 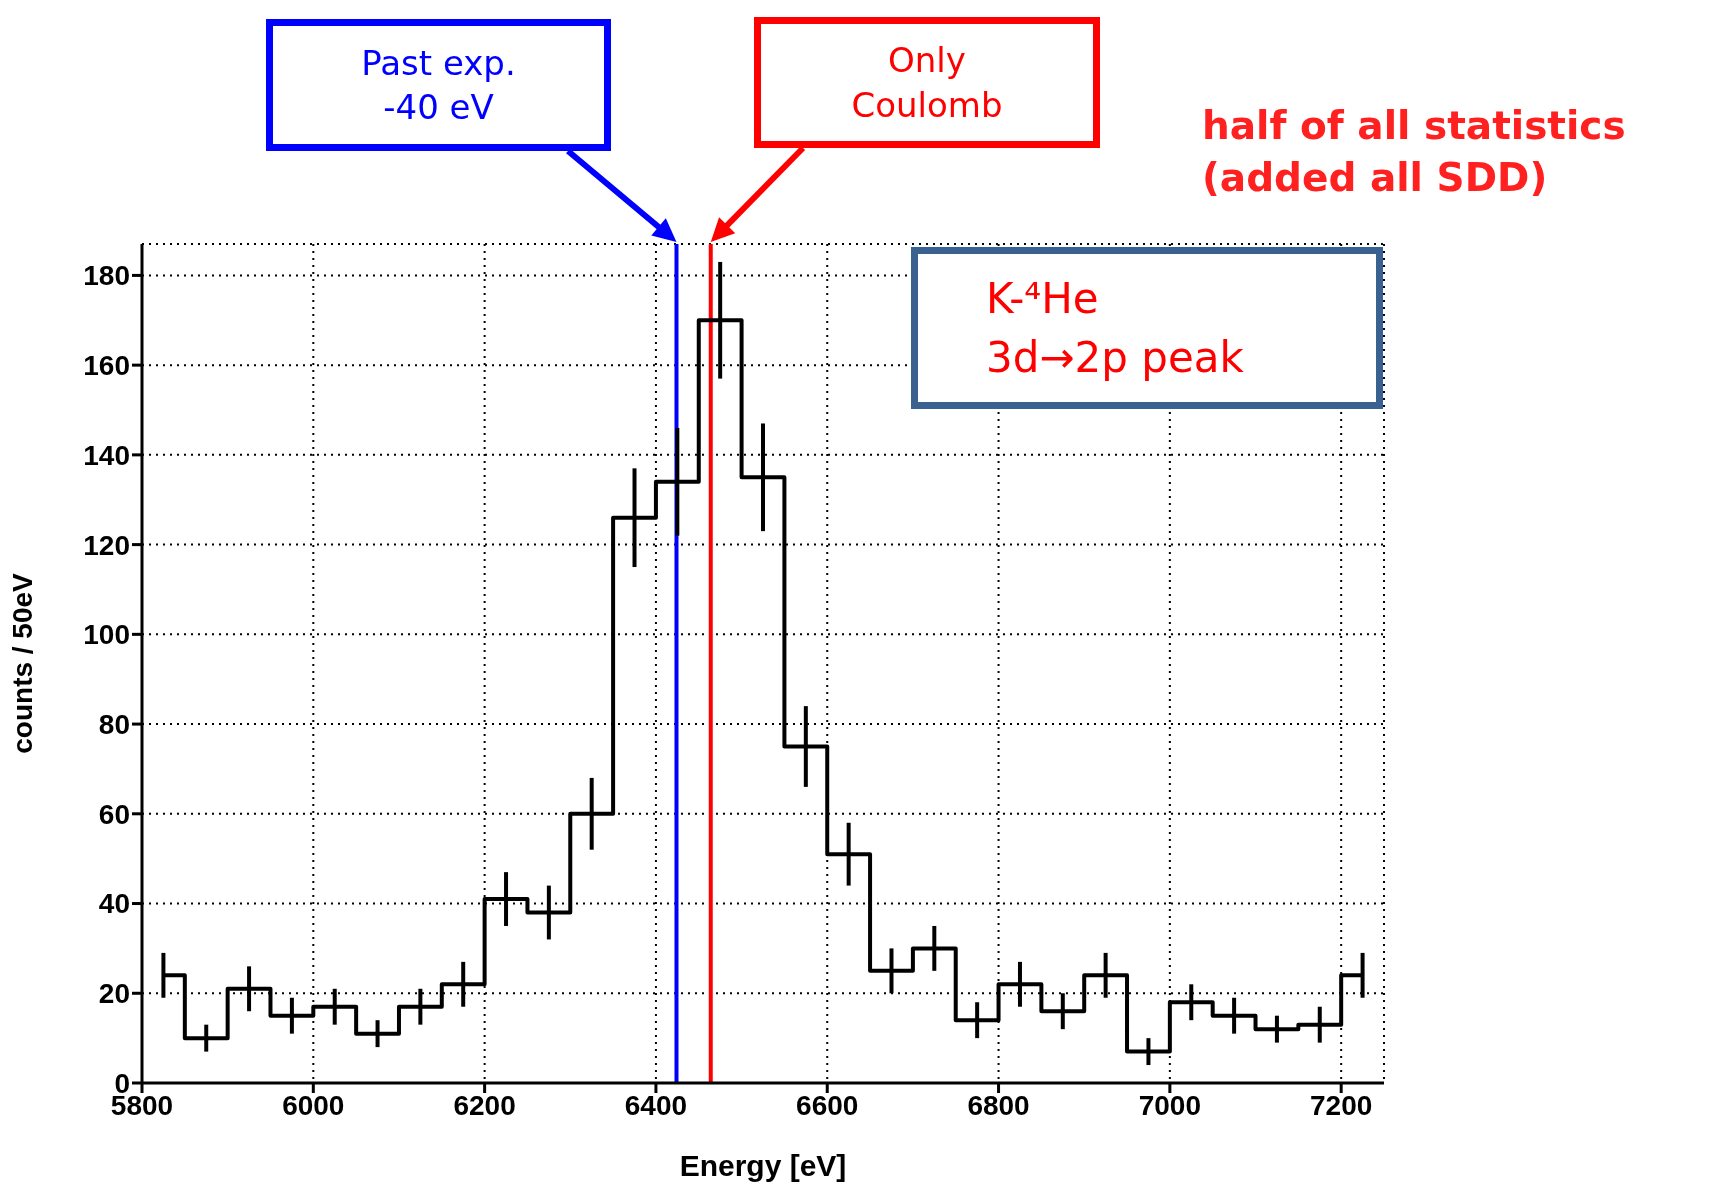 I want to click on y-tick-label: 80, so click(x=114, y=725).